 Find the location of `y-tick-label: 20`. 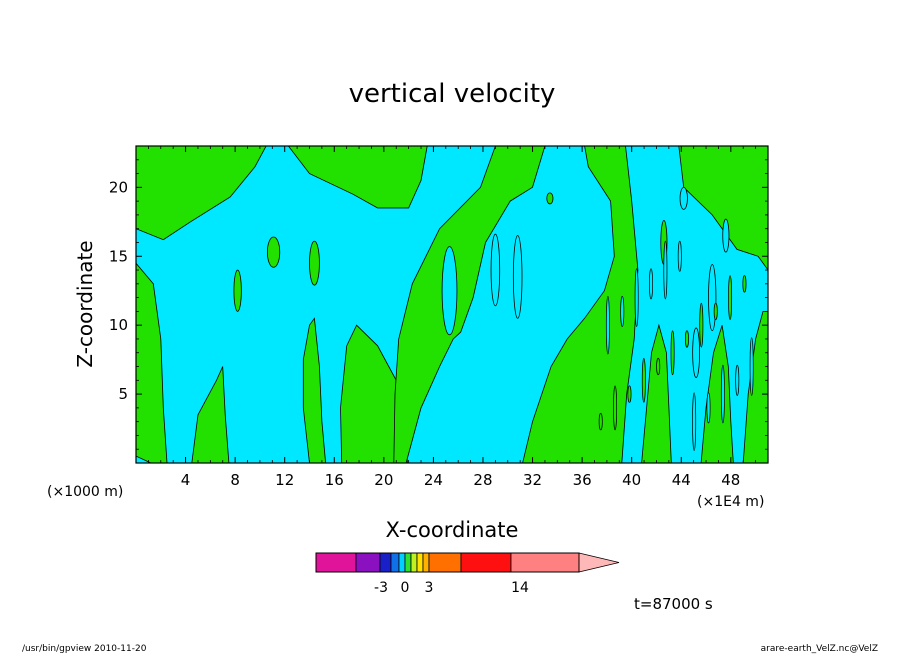

y-tick-label: 20 is located at coordinates (118, 187).